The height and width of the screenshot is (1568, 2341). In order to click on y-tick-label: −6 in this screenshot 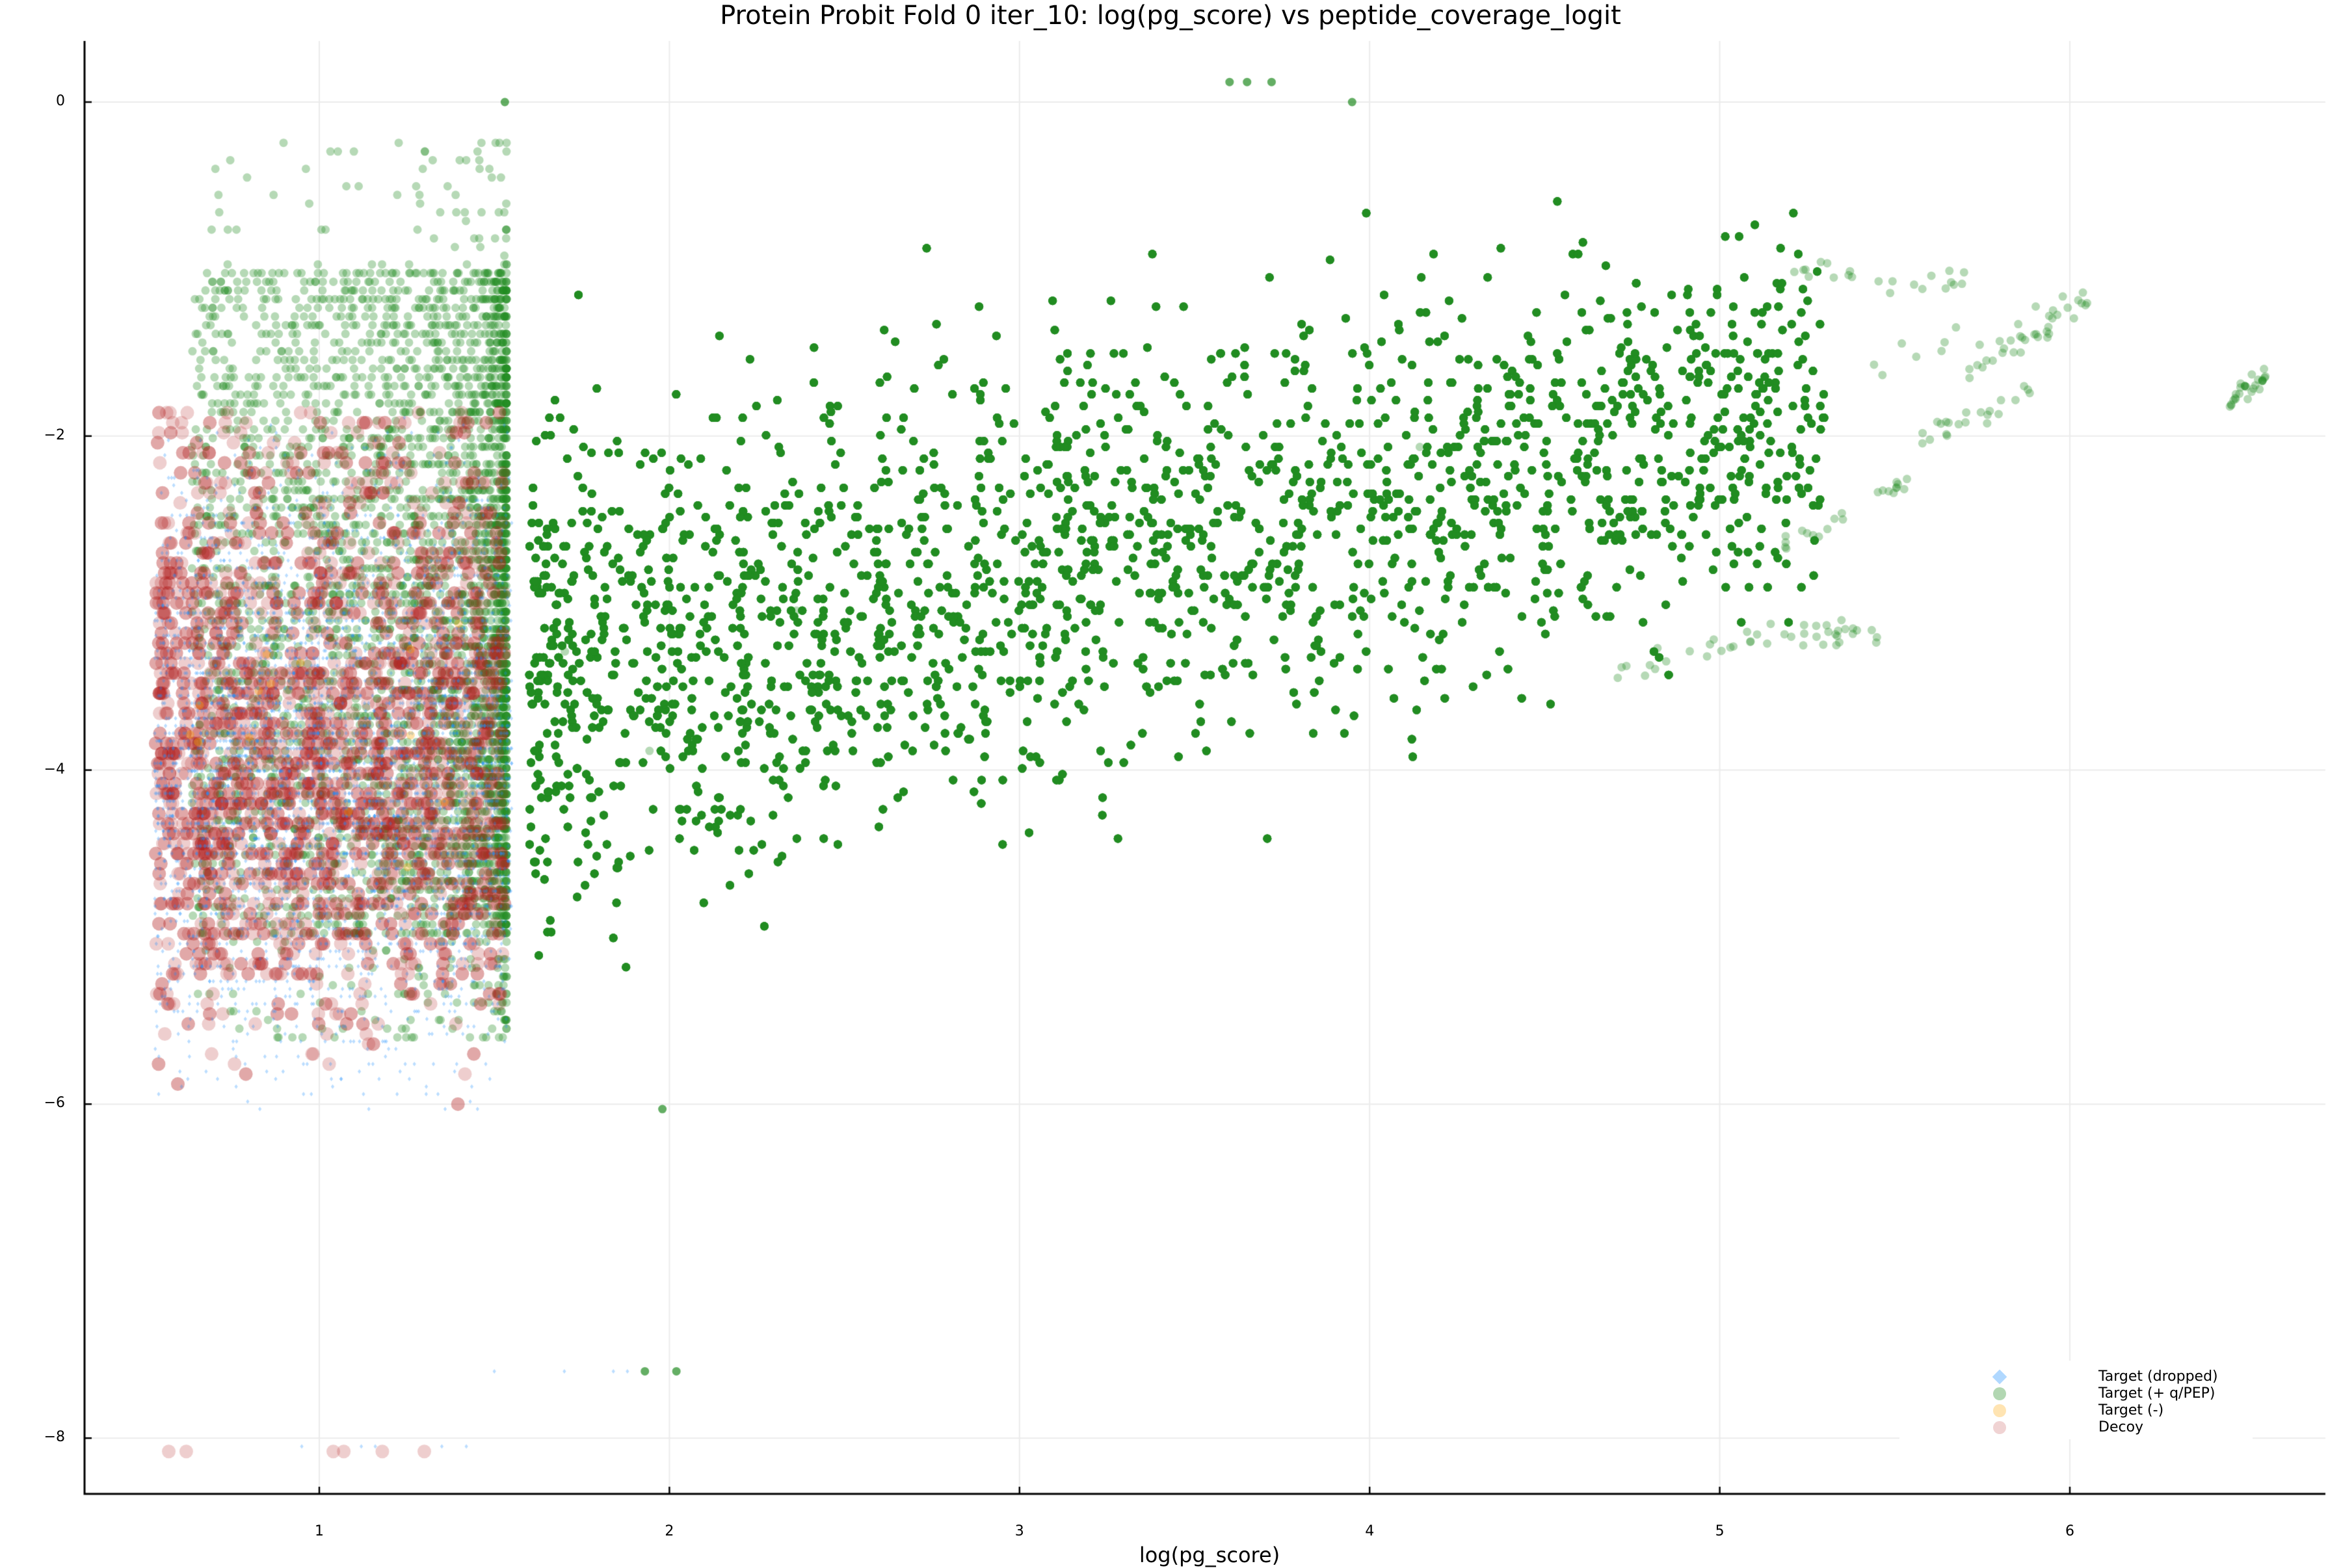, I will do `click(54, 1103)`.